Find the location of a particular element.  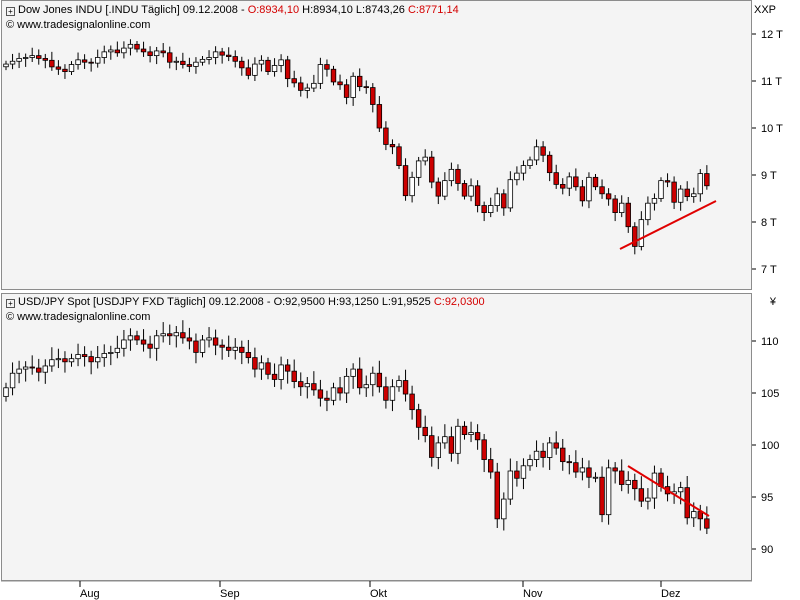

y-axis-tick-label: 8 T is located at coordinates (769, 223).